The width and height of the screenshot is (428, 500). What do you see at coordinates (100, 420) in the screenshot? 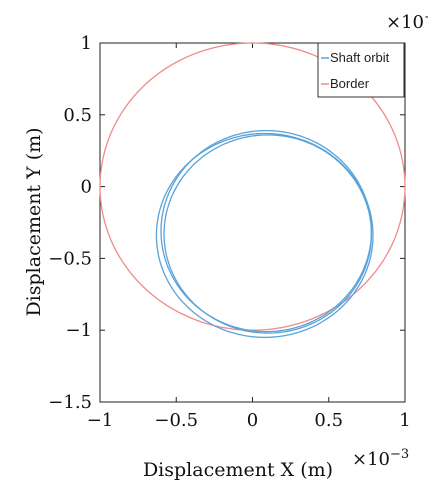
I see `x-tick-label: −1` at bounding box center [100, 420].